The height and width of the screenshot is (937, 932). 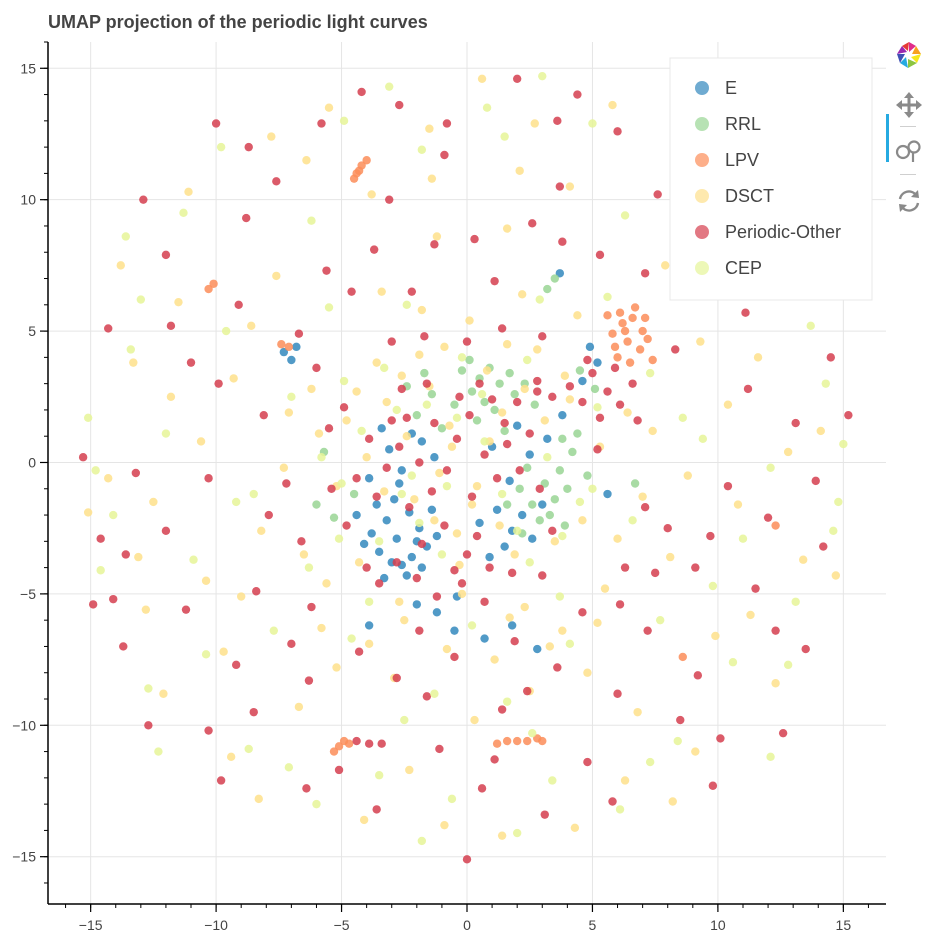 What do you see at coordinates (622, 323) in the screenshot?
I see `point-lpv` at bounding box center [622, 323].